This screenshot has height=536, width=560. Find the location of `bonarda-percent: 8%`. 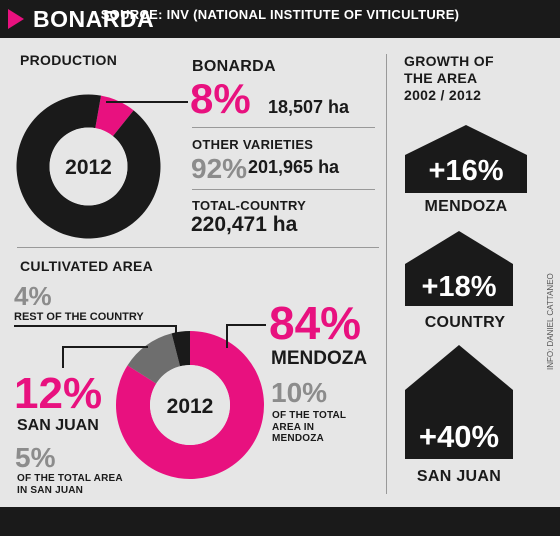

bonarda-percent: 8% is located at coordinates (220, 98).